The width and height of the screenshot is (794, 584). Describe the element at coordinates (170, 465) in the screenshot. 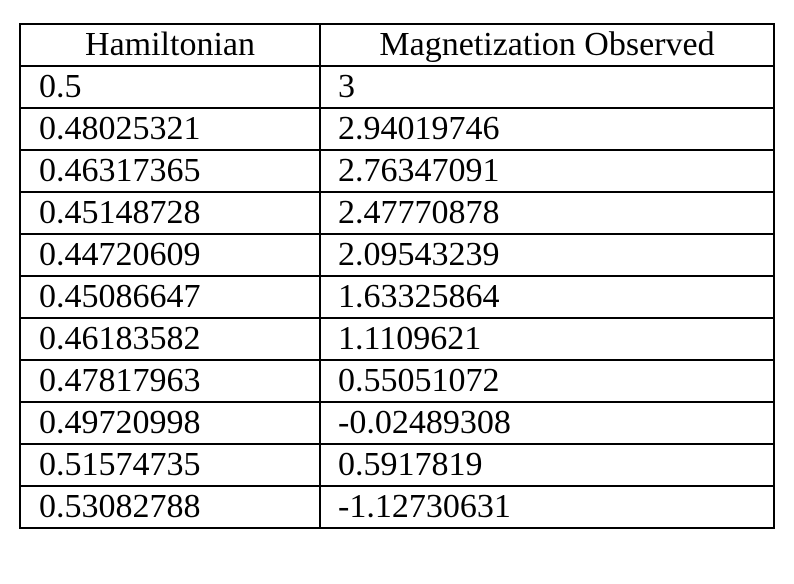

I see `hamiltonian-cell: 0.51574735` at that location.